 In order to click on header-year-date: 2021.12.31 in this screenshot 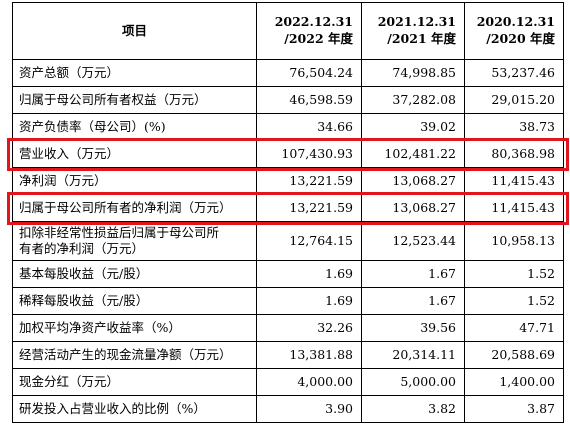, I will do `click(416, 22)`.